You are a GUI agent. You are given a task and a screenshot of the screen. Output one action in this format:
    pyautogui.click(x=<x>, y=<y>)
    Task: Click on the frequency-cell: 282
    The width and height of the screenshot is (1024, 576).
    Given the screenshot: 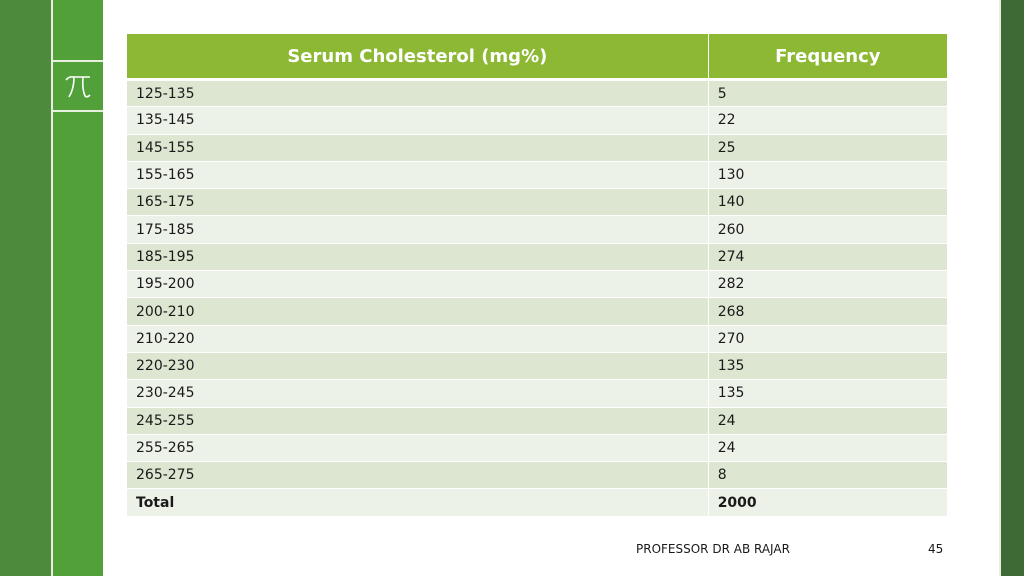 What is the action you would take?
    pyautogui.click(x=827, y=284)
    